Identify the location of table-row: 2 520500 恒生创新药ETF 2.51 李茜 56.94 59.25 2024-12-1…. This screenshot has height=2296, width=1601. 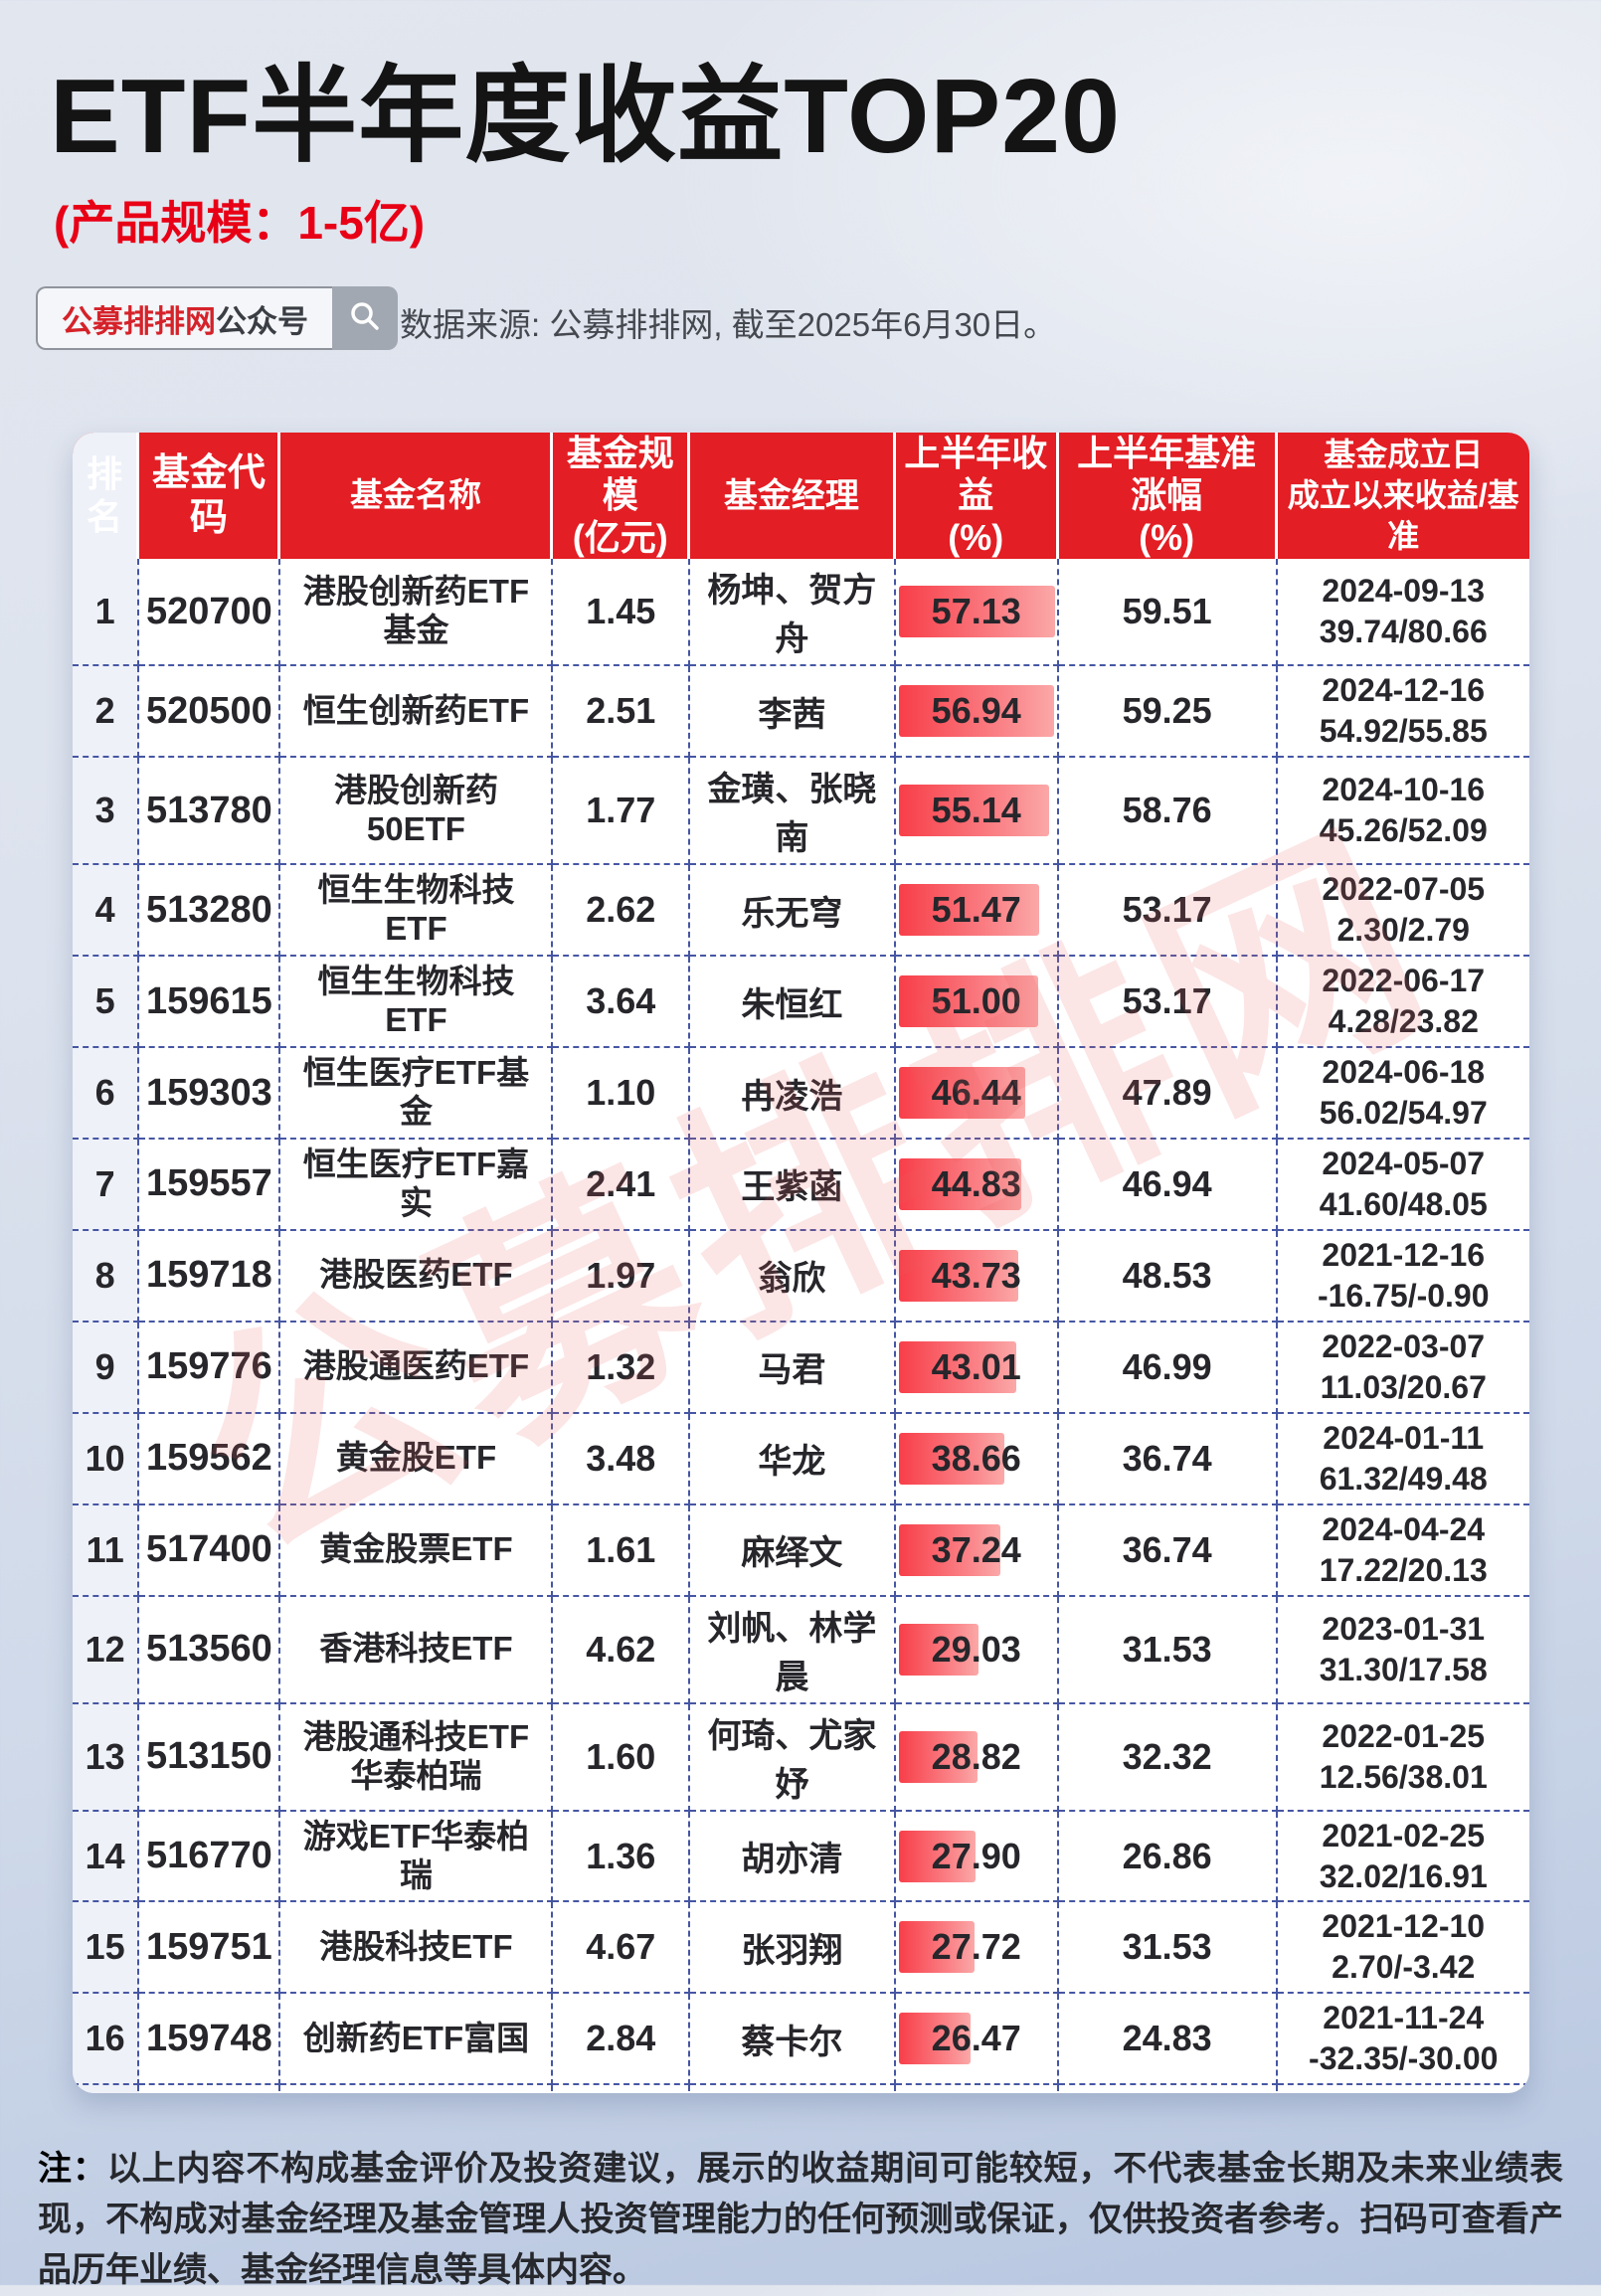
(801, 712).